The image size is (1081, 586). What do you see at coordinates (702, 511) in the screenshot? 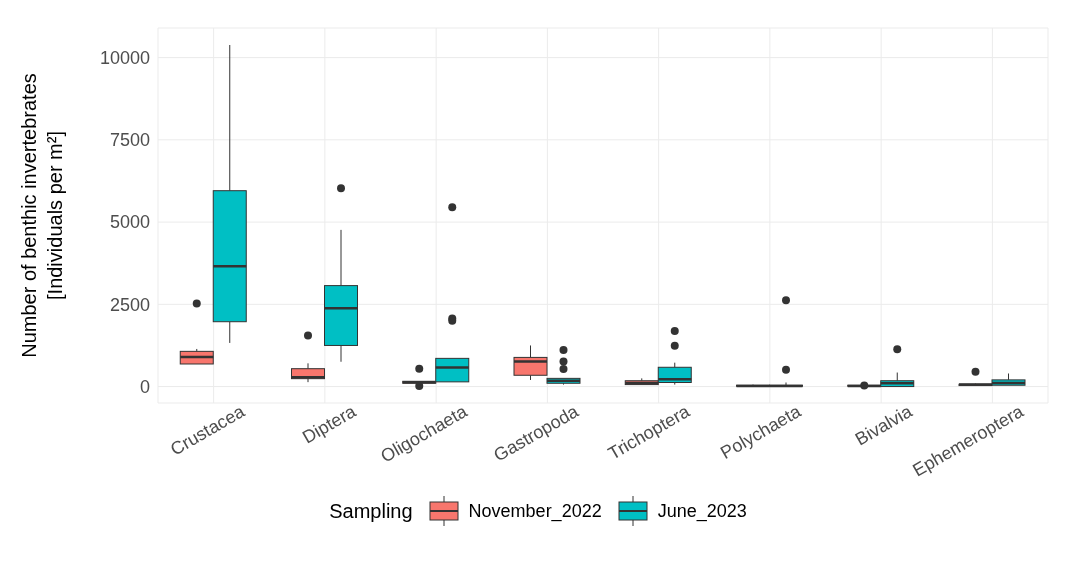
I see `legend-label: June_2023` at bounding box center [702, 511].